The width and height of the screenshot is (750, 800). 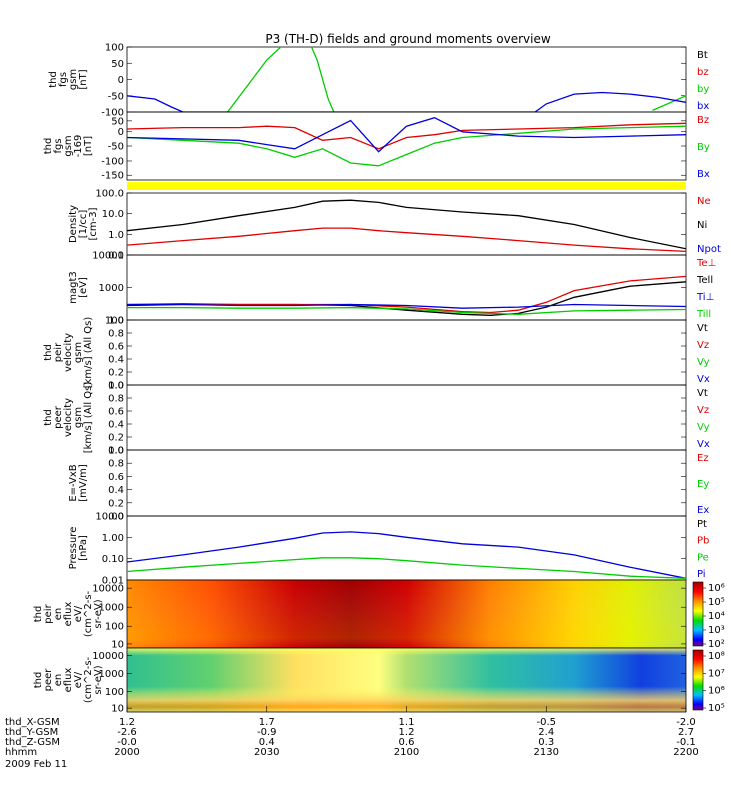 I want to click on legend-Pt: Pt, so click(x=702, y=524).